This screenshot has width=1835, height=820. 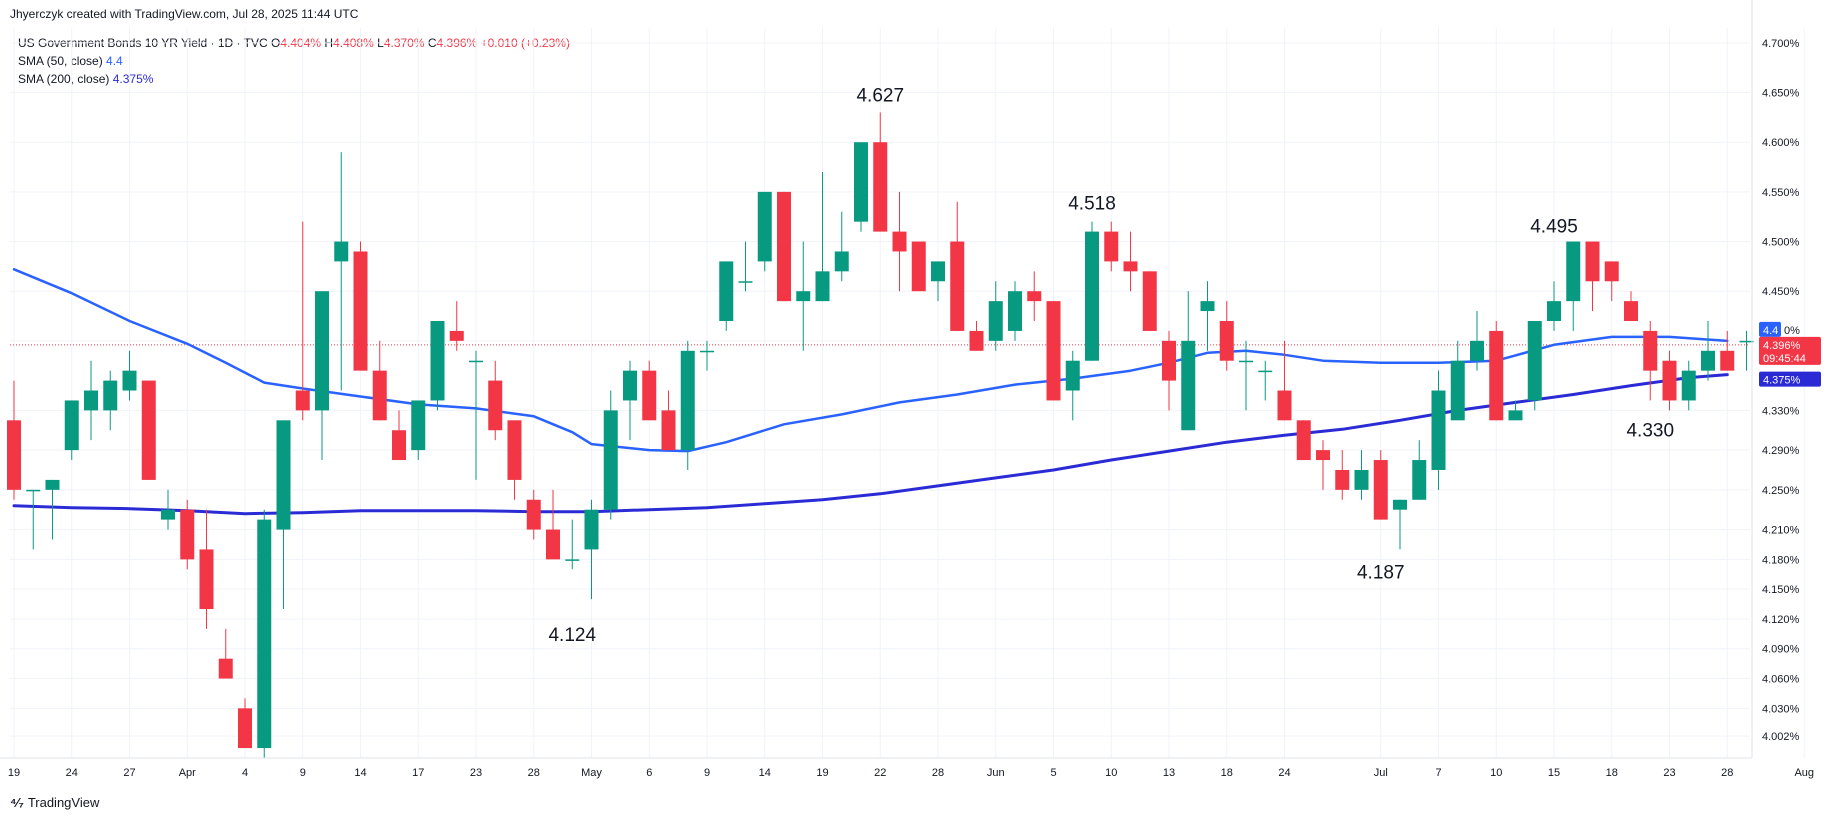 I want to click on price-labels: 4.4 0%4.396%09:45:444.375%, so click(x=1790, y=354).